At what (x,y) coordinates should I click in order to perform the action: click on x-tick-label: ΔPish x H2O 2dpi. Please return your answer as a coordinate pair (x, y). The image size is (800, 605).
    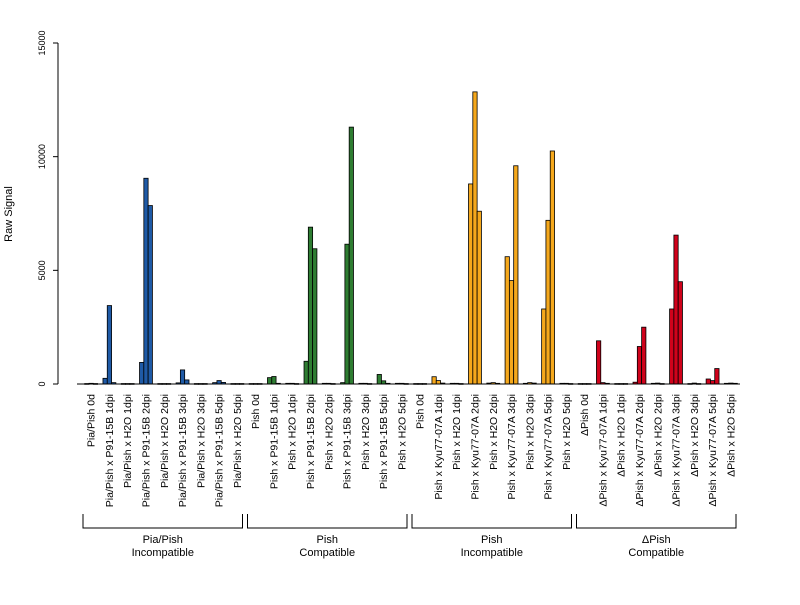
    Looking at the image, I should click on (658, 435).